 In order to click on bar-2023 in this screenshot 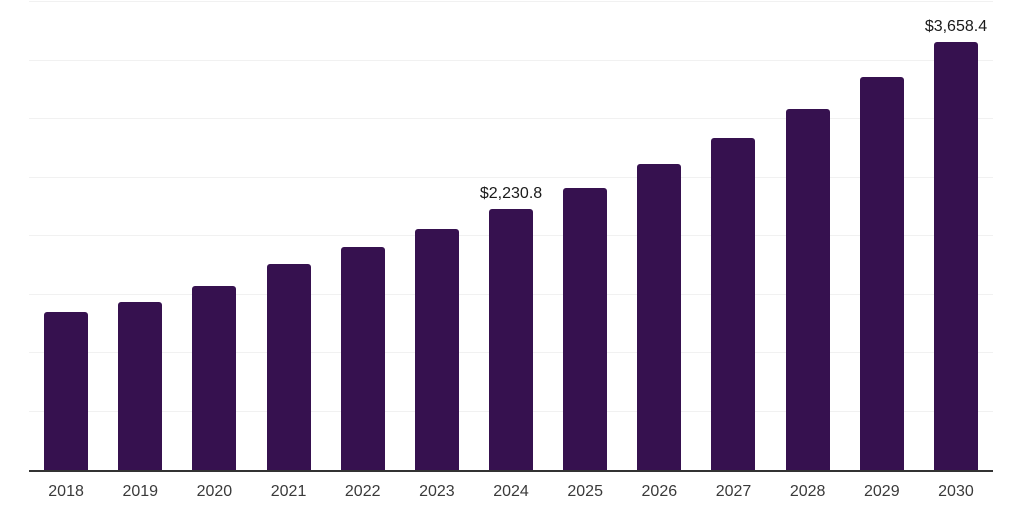, I will do `click(436, 349)`.